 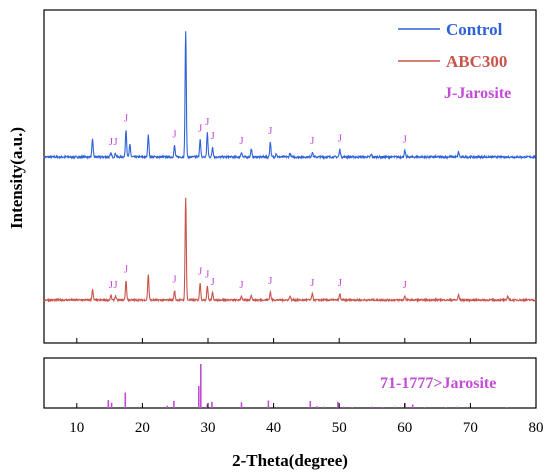 I want to click on jarosite-marker-0-6: J, so click(x=212, y=136).